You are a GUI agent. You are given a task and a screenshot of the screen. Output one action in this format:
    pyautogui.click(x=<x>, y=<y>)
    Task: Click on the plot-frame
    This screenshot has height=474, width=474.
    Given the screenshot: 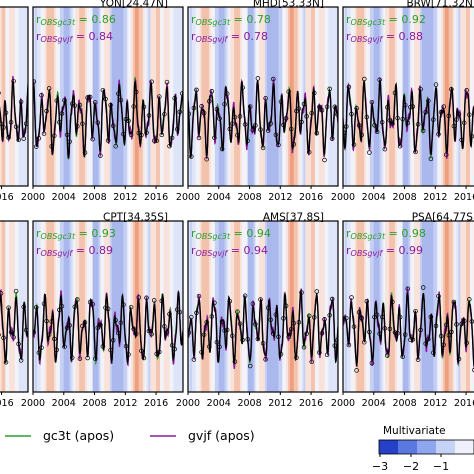 What is the action you would take?
    pyautogui.click(x=14, y=96)
    